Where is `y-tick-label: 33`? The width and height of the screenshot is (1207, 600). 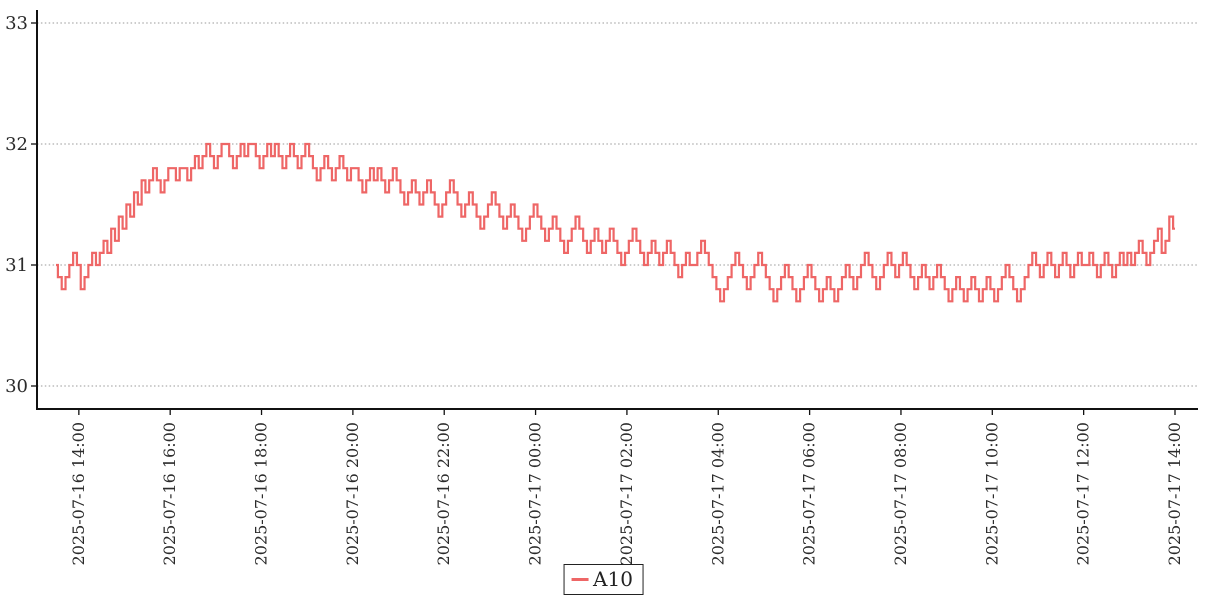
y-tick-label: 33 is located at coordinates (16, 23).